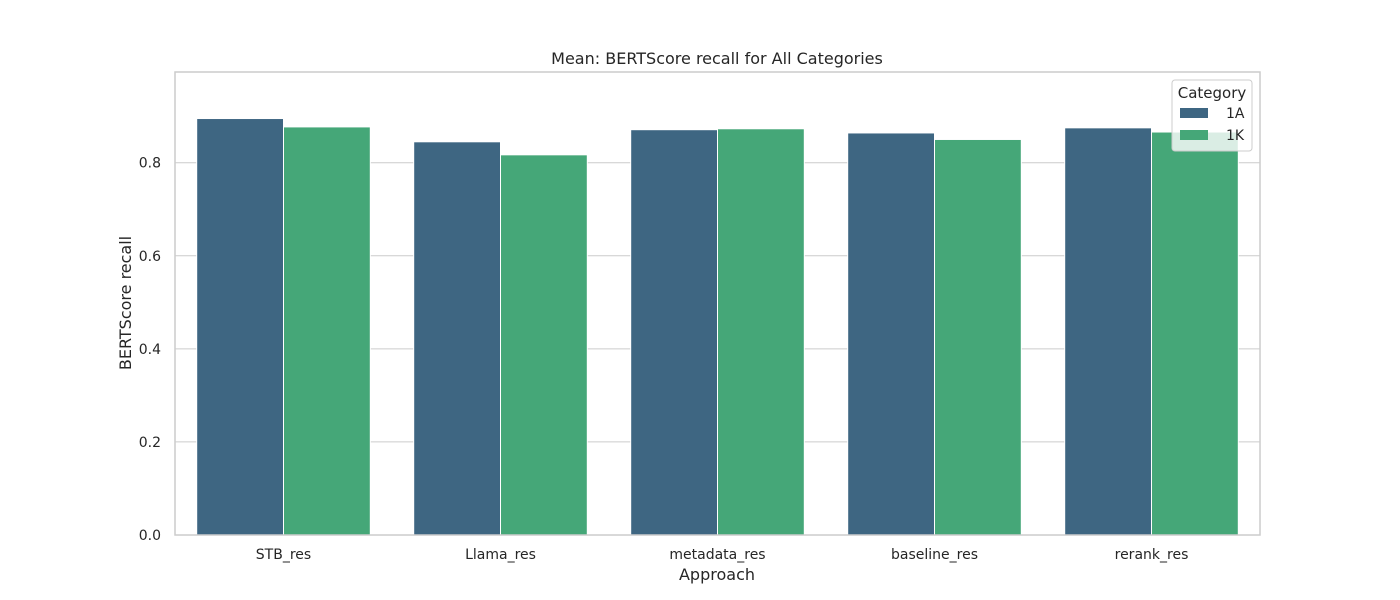 Image resolution: width=1400 pixels, height=600 pixels. What do you see at coordinates (125, 303) in the screenshot?
I see `y-axis-label: BERTScore recall` at bounding box center [125, 303].